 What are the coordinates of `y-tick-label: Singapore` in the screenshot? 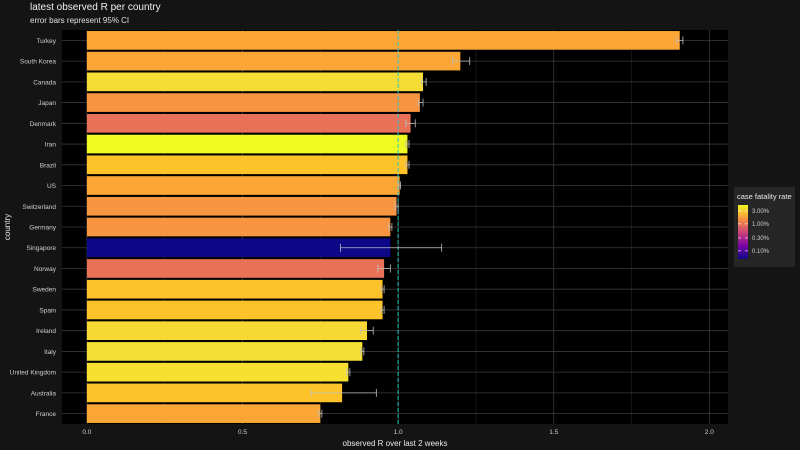 It's located at (41, 248).